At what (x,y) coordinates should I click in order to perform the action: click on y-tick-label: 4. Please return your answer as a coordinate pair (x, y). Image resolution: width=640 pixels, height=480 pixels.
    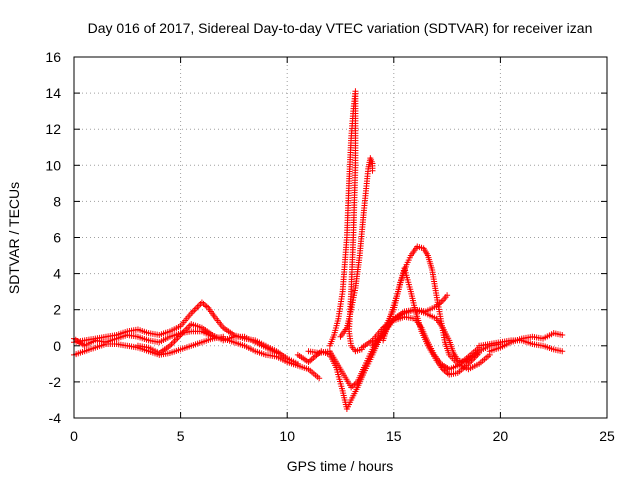
    Looking at the image, I should click on (57, 274).